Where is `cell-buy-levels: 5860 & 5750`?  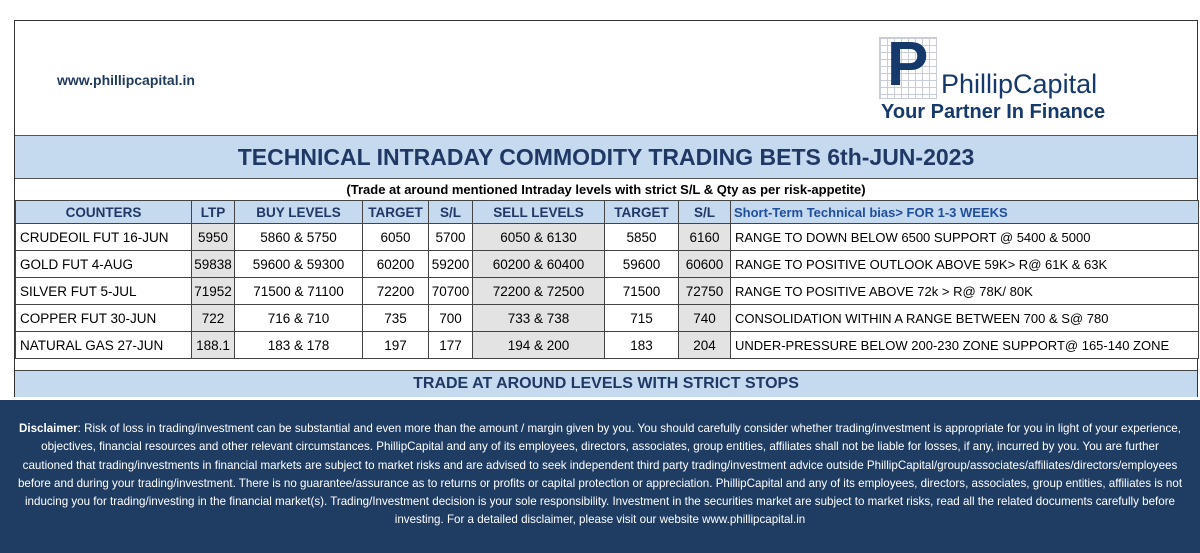
cell-buy-levels: 5860 & 5750 is located at coordinates (298, 237).